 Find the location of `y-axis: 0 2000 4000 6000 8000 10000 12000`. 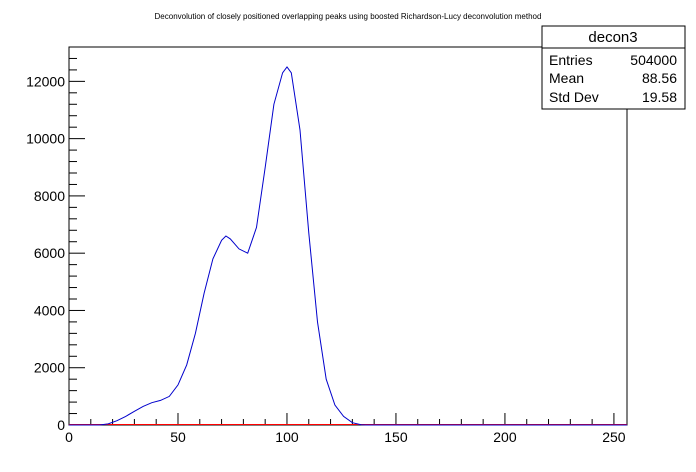

y-axis: 0 2000 4000 6000 8000 10000 12000 is located at coordinates (55, 239).